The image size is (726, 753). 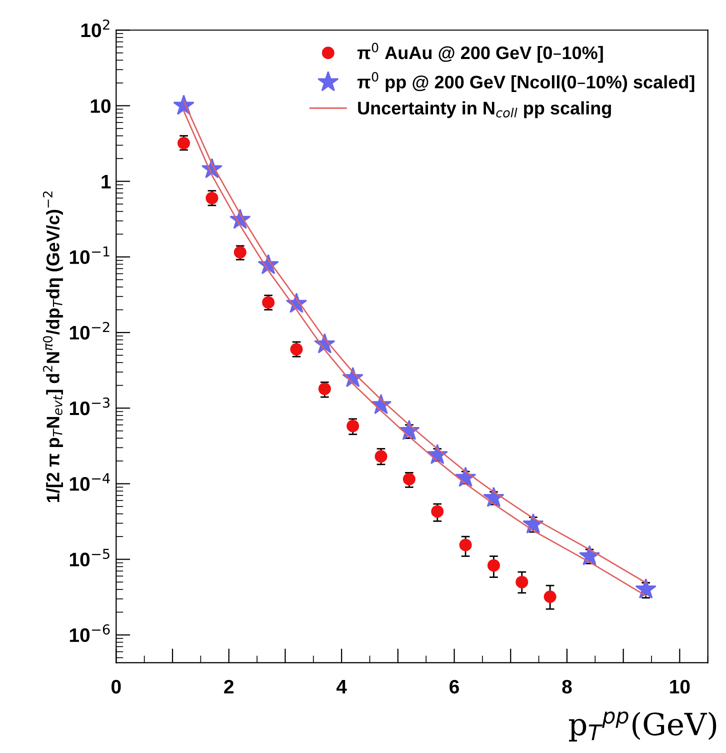 What do you see at coordinates (90, 406) in the screenshot?
I see `y-tick-label: 10$^{−3}$` at bounding box center [90, 406].